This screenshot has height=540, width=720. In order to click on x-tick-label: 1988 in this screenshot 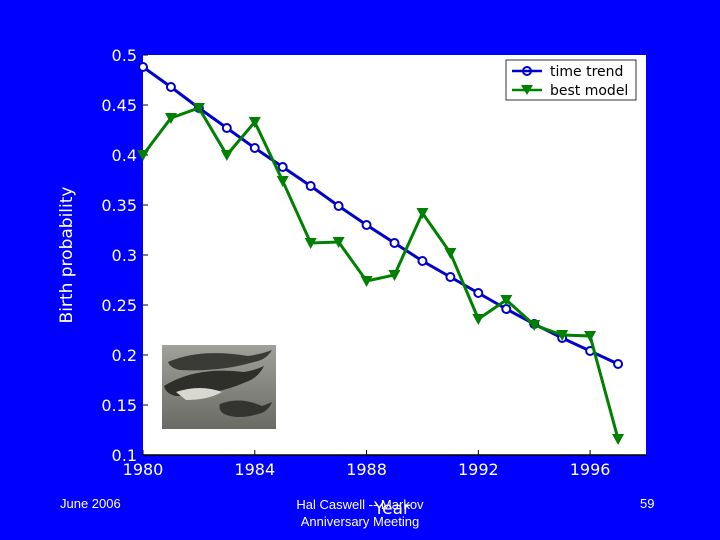, I will do `click(366, 469)`.